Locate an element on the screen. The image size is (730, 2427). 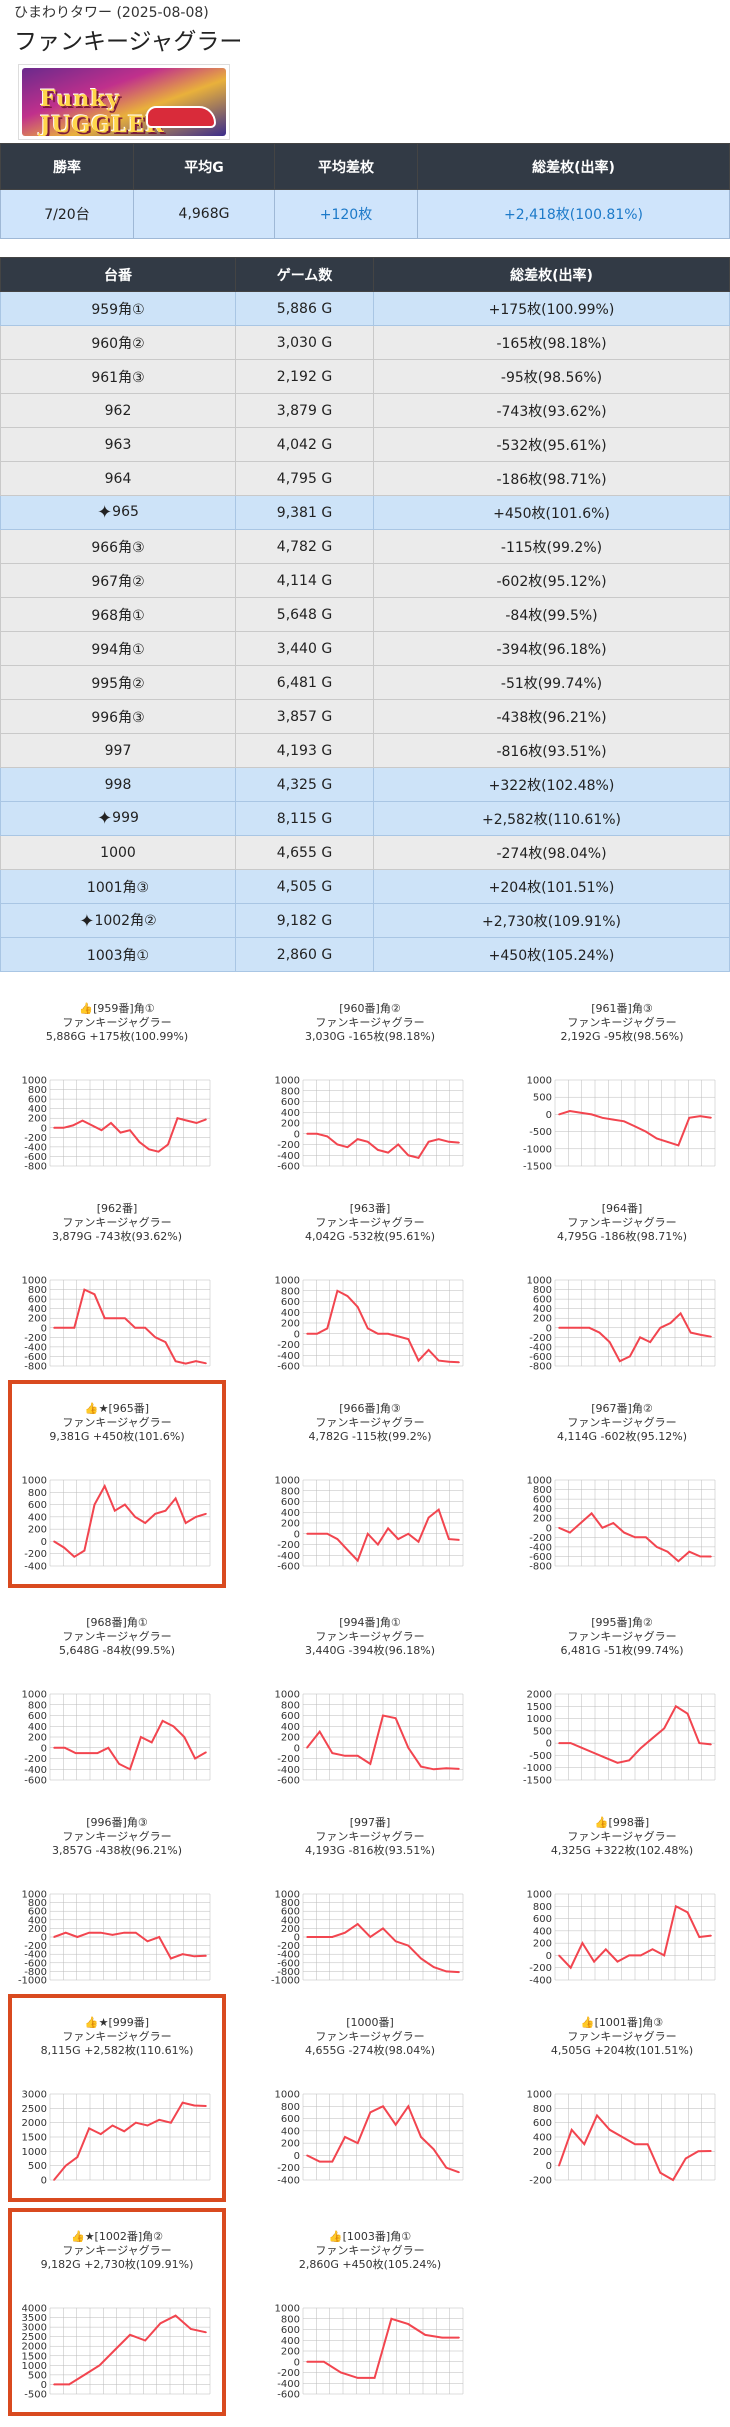
machine-no-label: 996角③ is located at coordinates (118, 717).